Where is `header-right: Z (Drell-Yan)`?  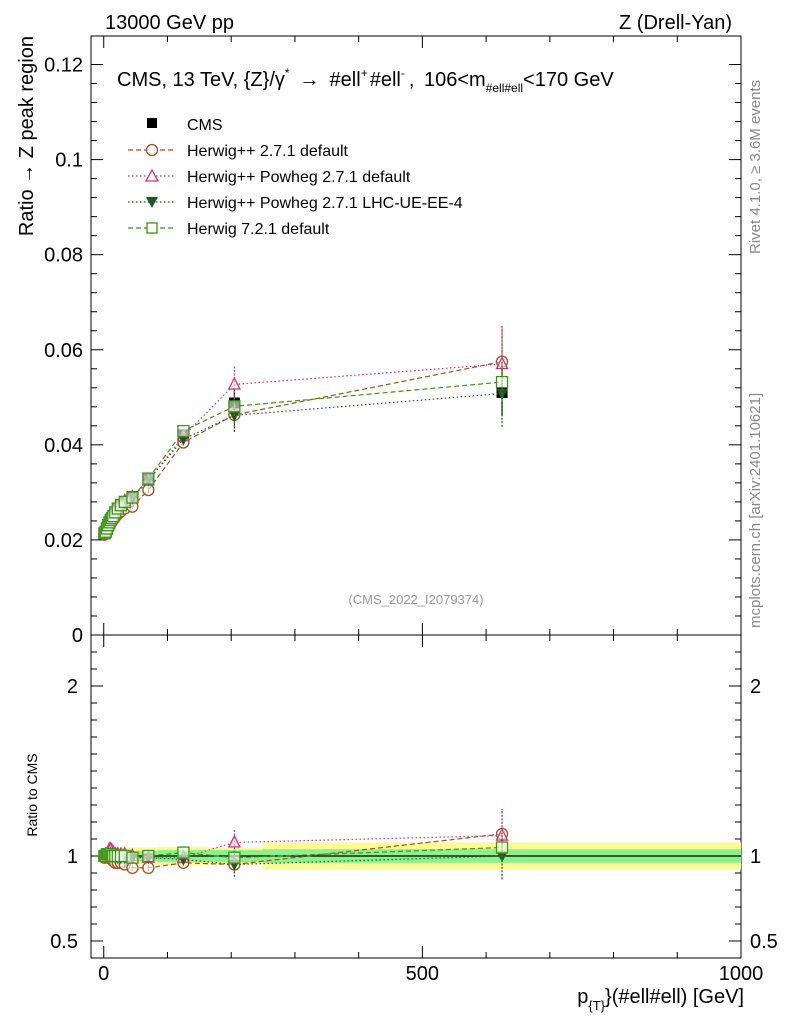
header-right: Z (Drell-Yan) is located at coordinates (675, 23).